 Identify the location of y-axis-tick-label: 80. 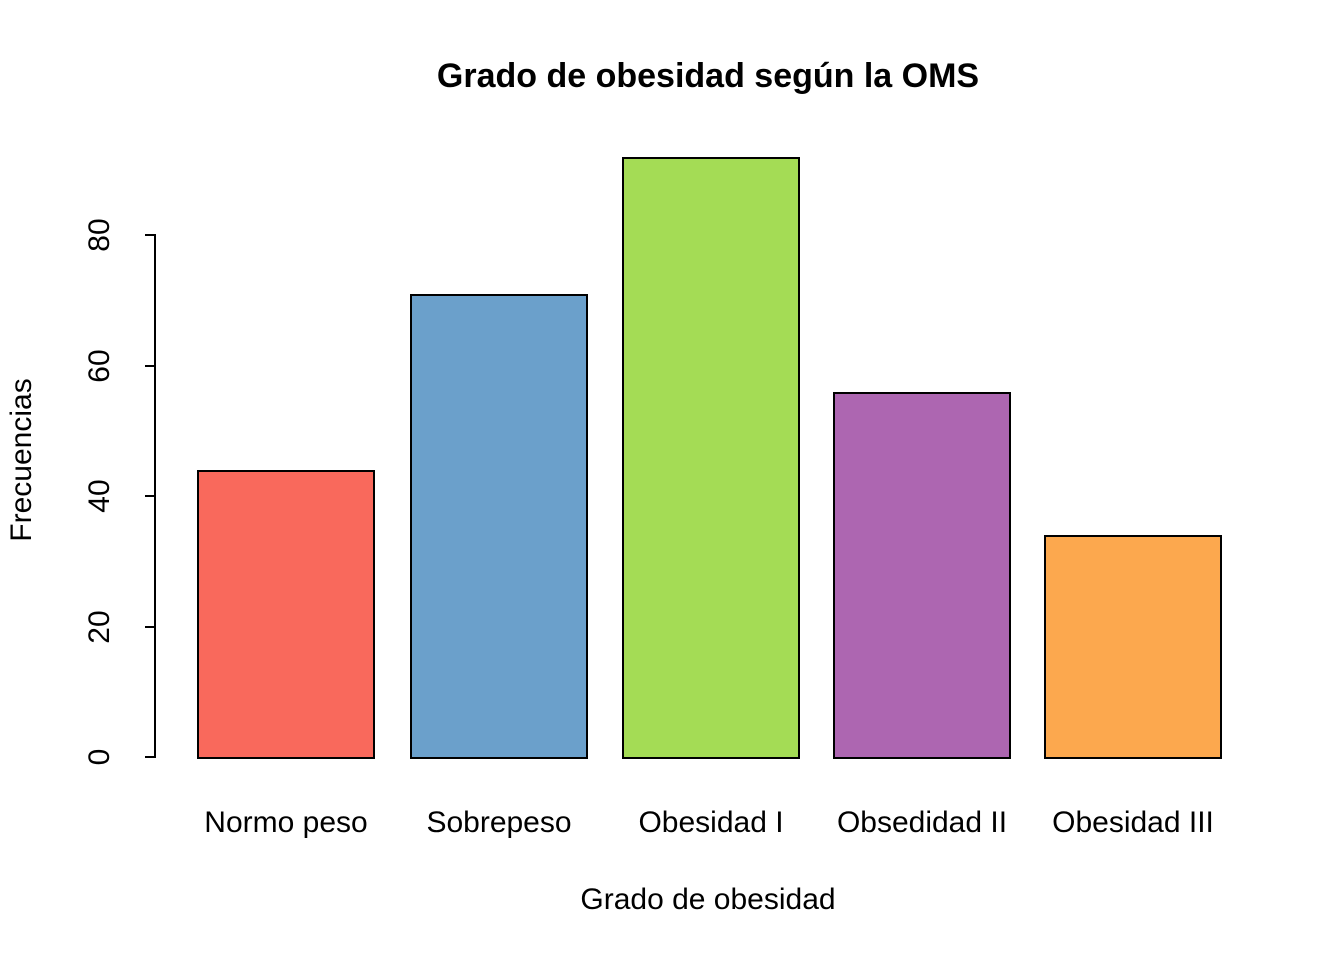
(99, 235).